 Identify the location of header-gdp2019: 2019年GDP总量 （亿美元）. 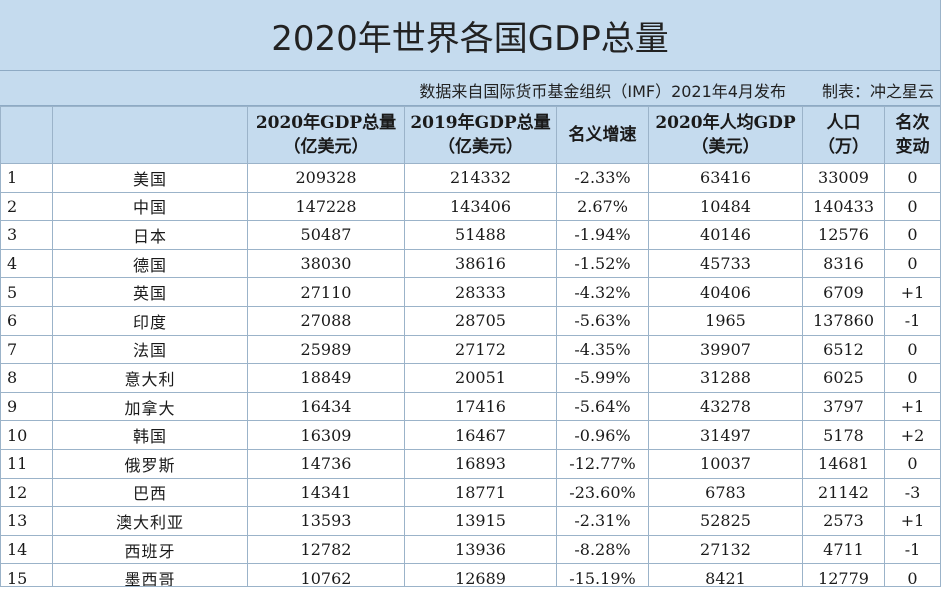
(480, 135).